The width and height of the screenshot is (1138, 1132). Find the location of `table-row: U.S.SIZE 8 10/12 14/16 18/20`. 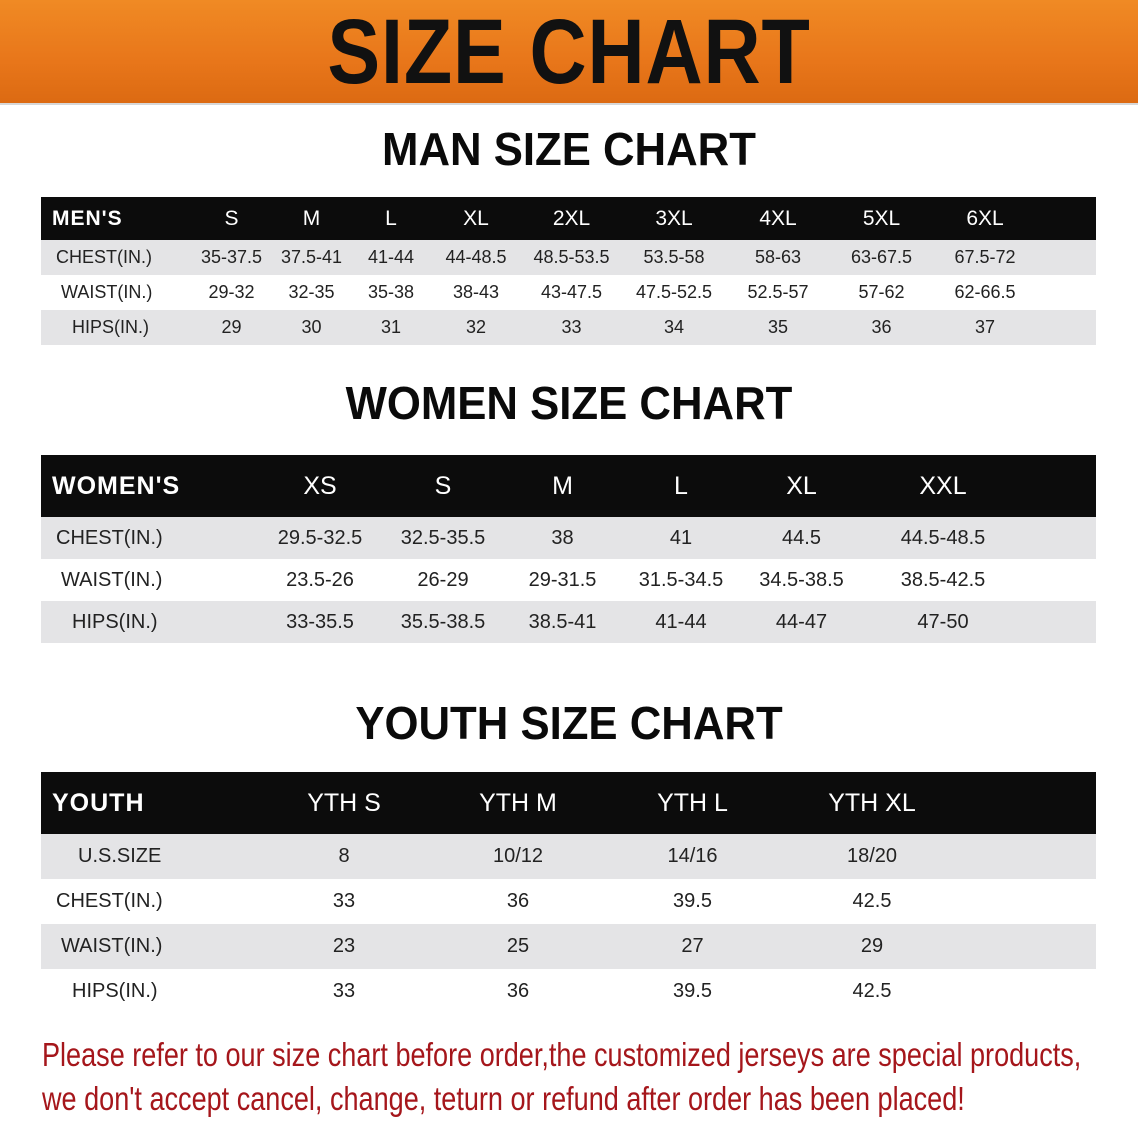

table-row: U.S.SIZE 8 10/12 14/16 18/20 is located at coordinates (568, 856).